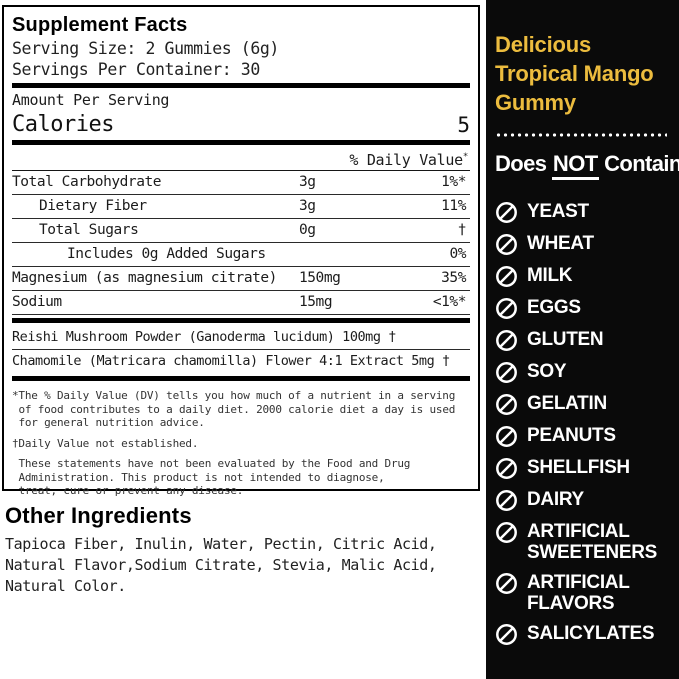 The width and height of the screenshot is (679, 679). I want to click on nutrient-name: Total Carbohydrate, so click(87, 182).